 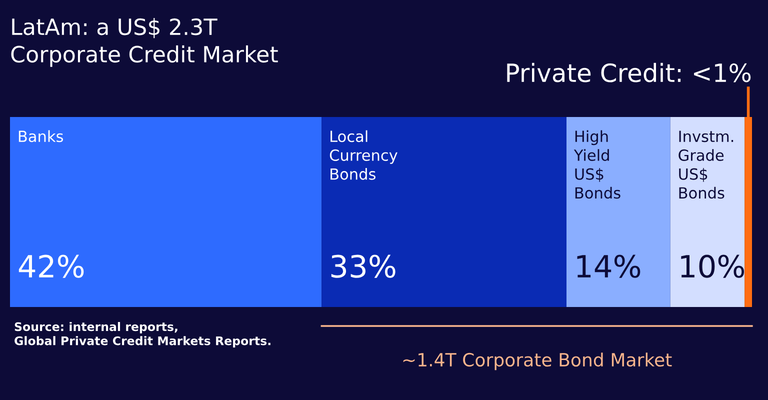 I want to click on series-label: Invstm. Grade US$ Bonds, so click(x=706, y=164).